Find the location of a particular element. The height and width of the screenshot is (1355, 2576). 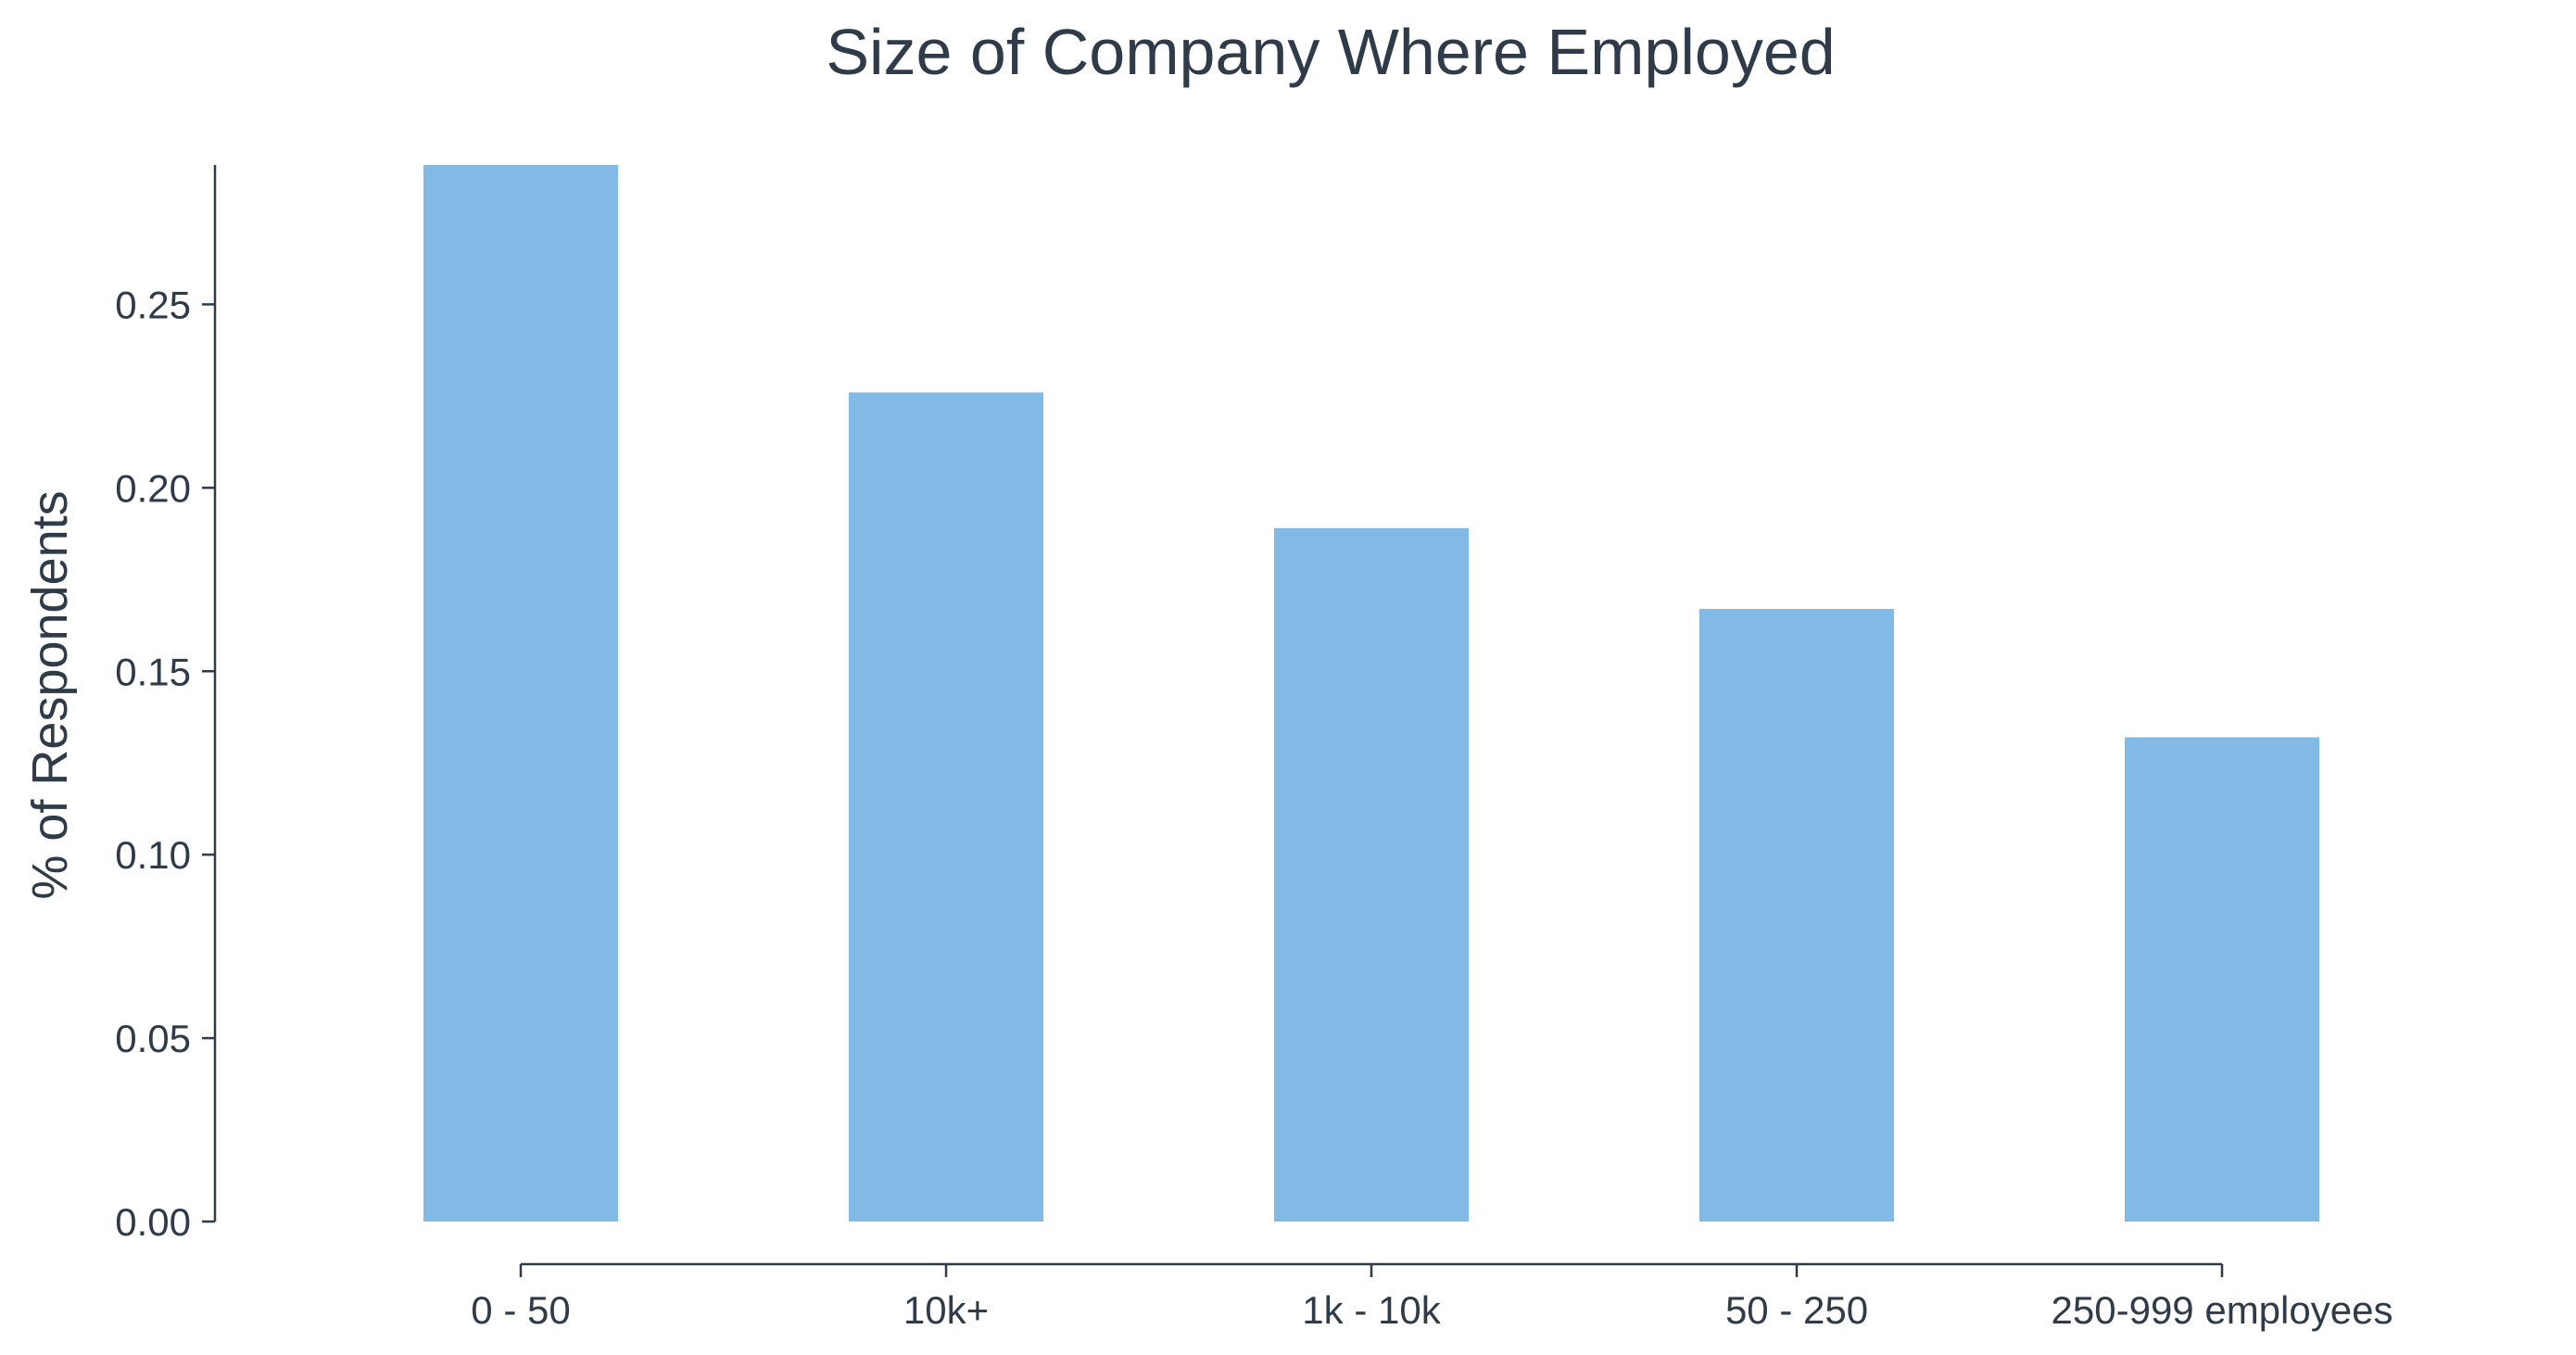

y-tick-label: 0.05 is located at coordinates (153, 1038).